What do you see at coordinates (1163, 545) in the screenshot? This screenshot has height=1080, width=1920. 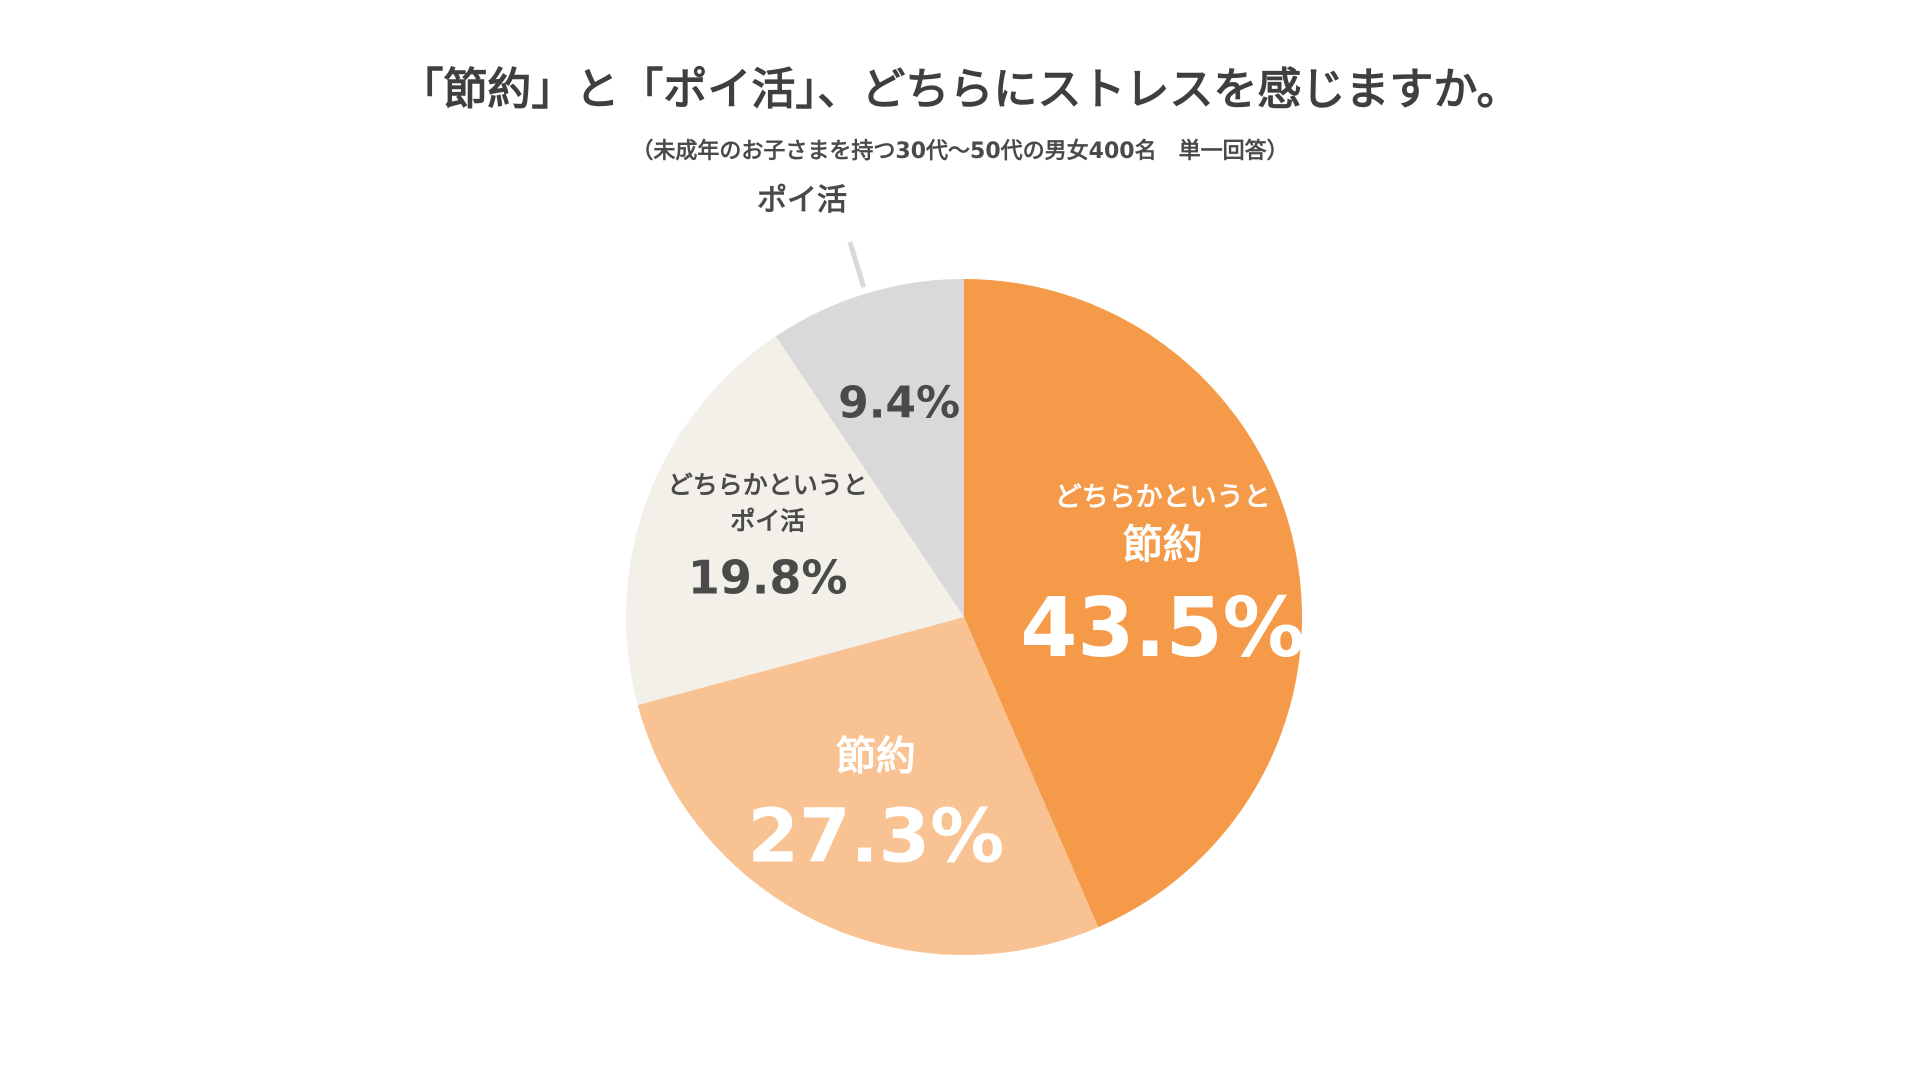 I see `slice-name-1-line-2: 節約` at bounding box center [1163, 545].